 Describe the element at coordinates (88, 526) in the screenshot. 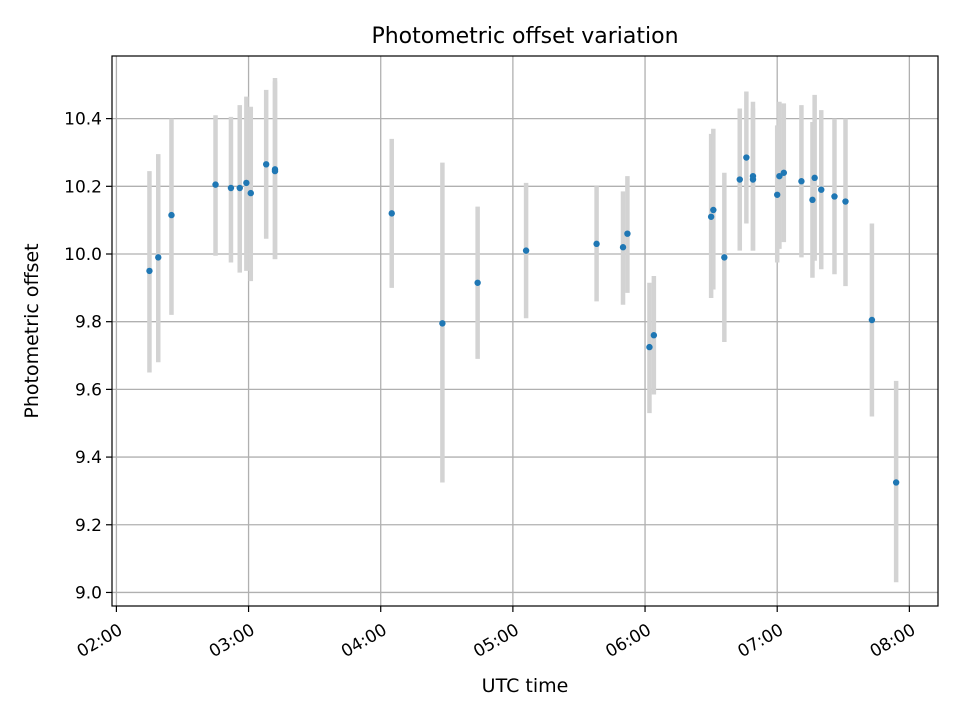

I see `y-tick-label: 9.2` at that location.